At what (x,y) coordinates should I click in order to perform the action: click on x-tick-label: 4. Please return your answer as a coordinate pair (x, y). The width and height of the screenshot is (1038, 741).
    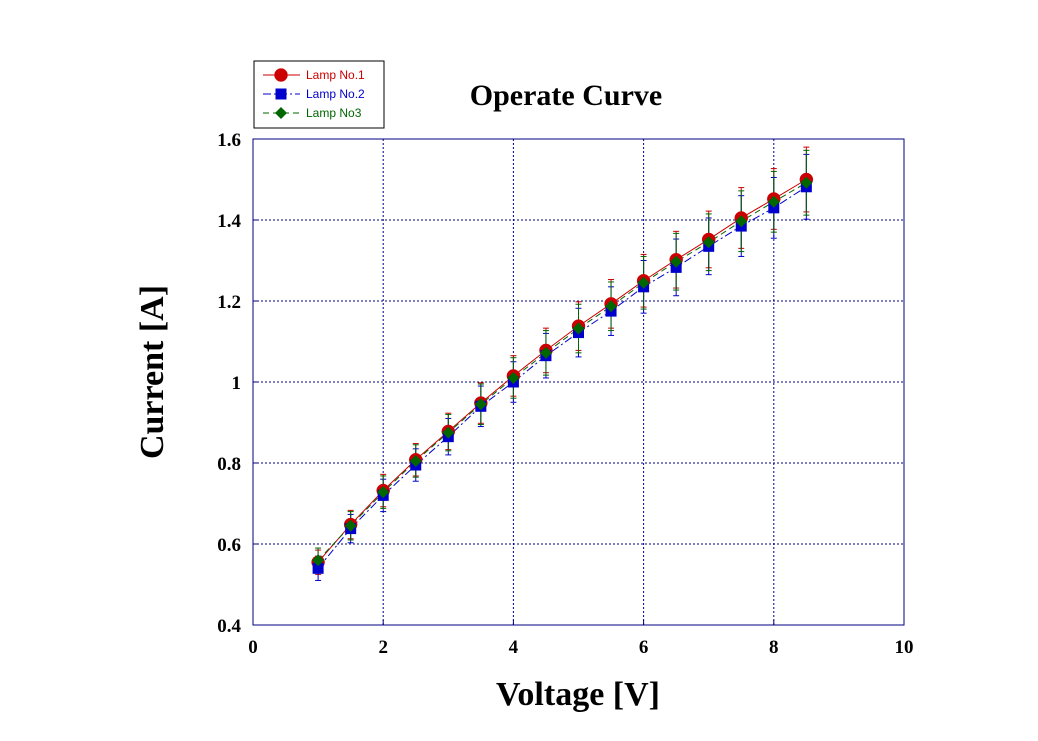
    Looking at the image, I should click on (514, 647).